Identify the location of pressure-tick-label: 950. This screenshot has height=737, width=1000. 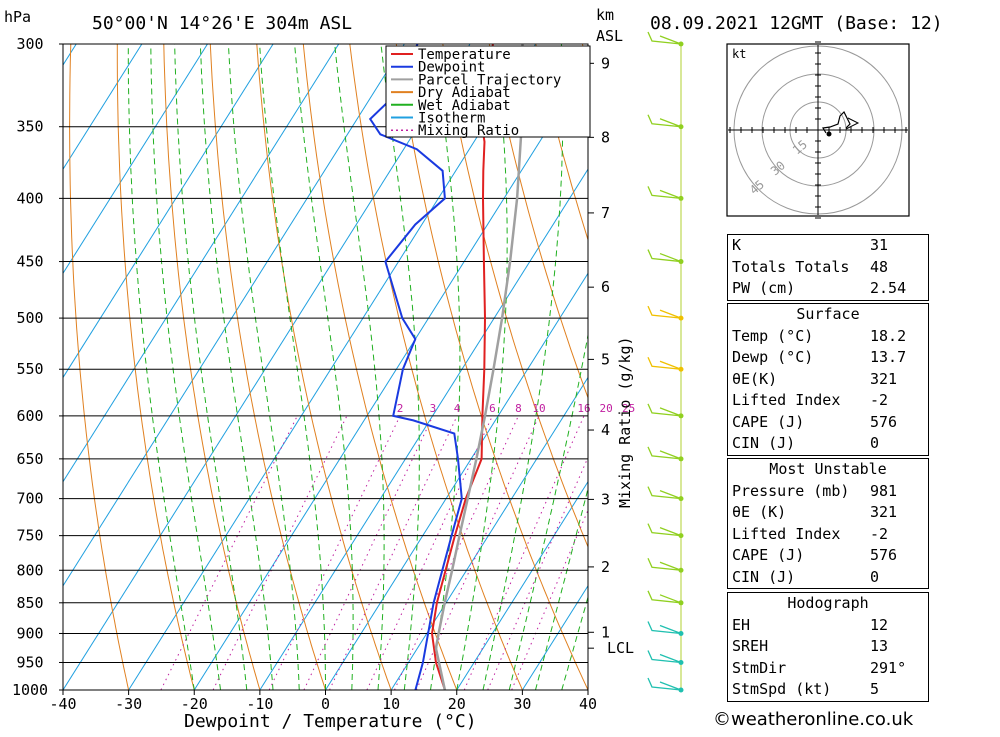
(29, 662).